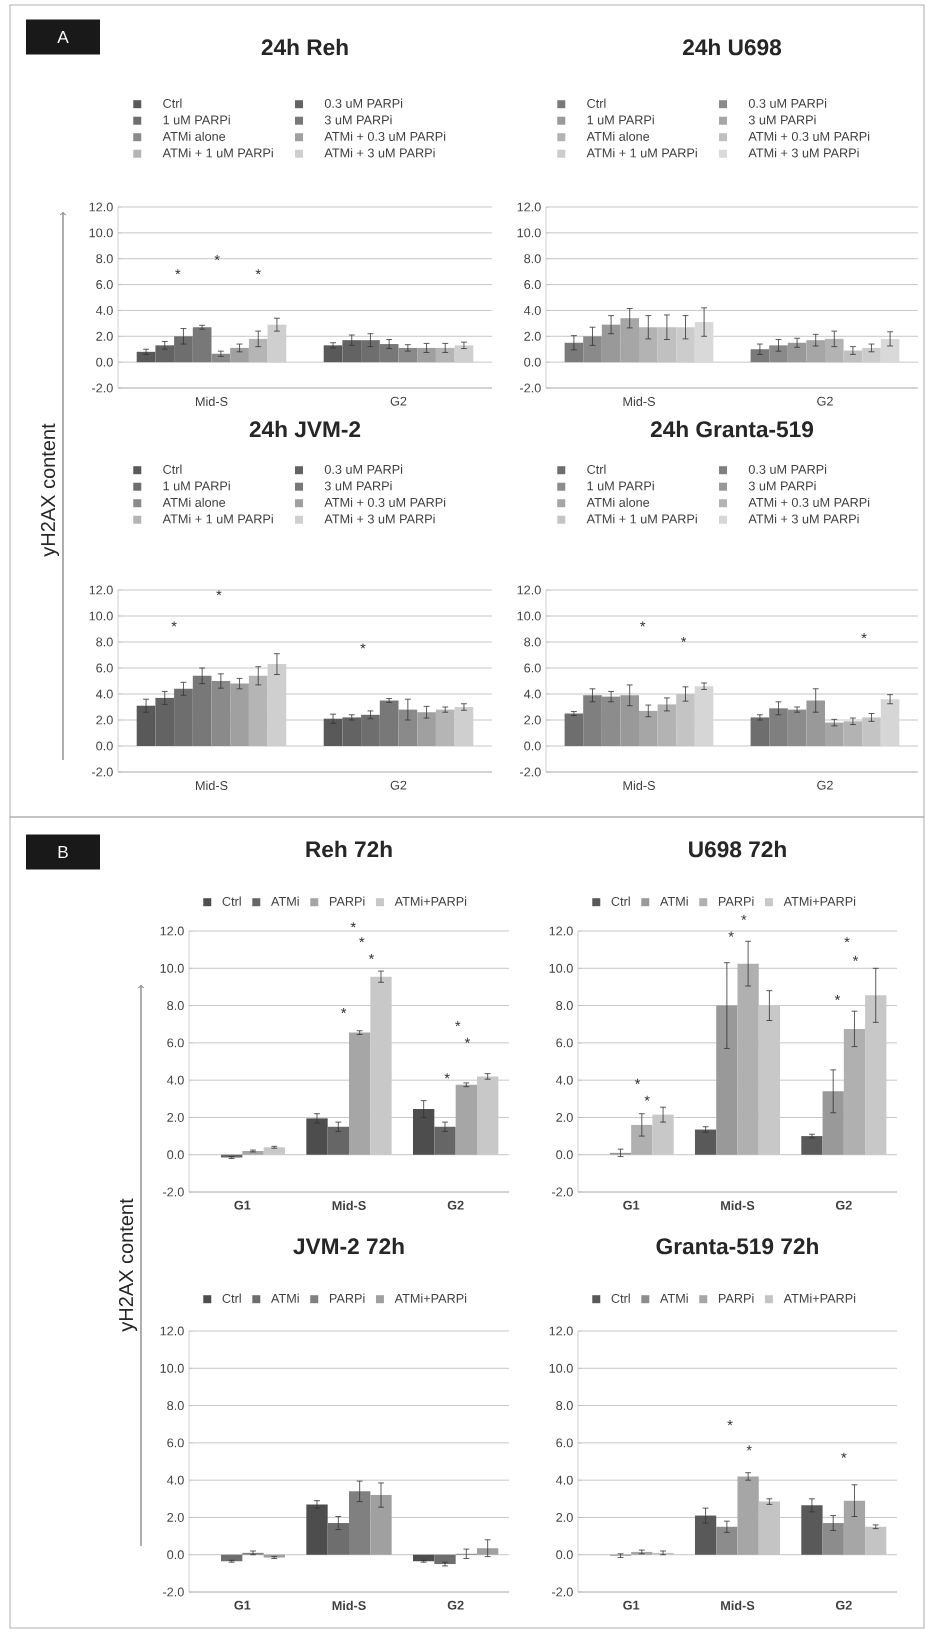 The width and height of the screenshot is (930, 1642). Describe the element at coordinates (737, 849) in the screenshot. I see `chart-title: U698 72h` at that location.